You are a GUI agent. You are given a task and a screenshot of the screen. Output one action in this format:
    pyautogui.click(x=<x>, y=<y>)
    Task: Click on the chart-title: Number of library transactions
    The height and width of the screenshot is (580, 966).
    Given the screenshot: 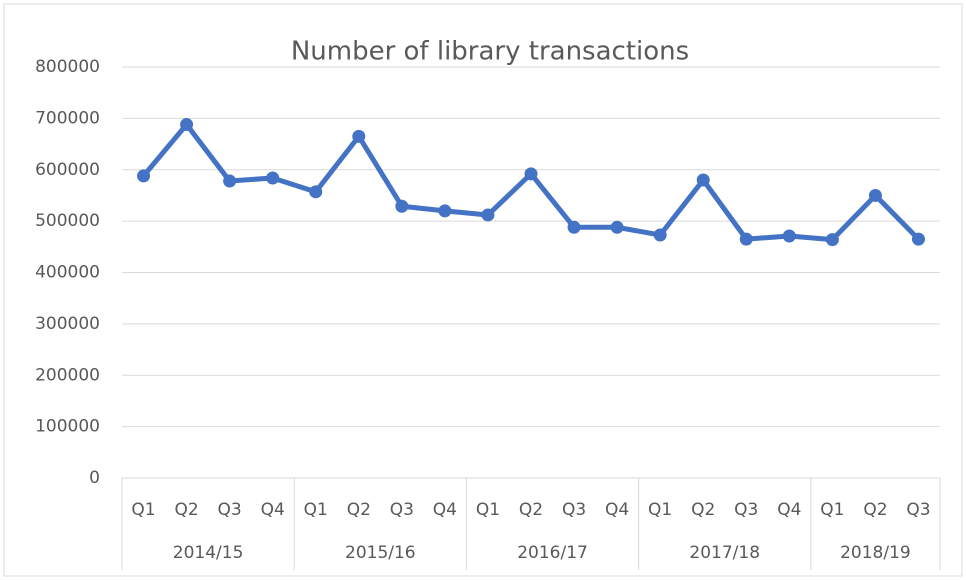 What is the action you would take?
    pyautogui.click(x=490, y=52)
    